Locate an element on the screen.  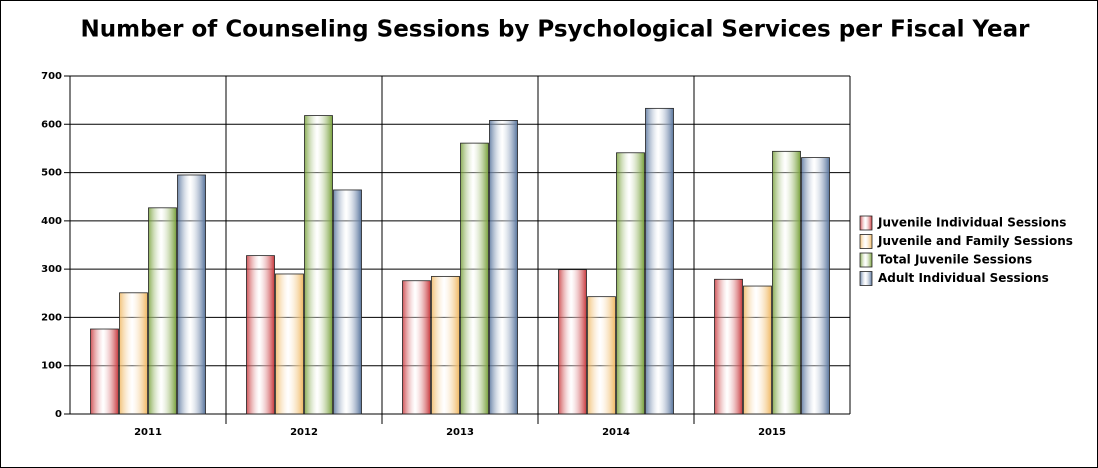
x-tick-label: 2014 is located at coordinates (616, 432).